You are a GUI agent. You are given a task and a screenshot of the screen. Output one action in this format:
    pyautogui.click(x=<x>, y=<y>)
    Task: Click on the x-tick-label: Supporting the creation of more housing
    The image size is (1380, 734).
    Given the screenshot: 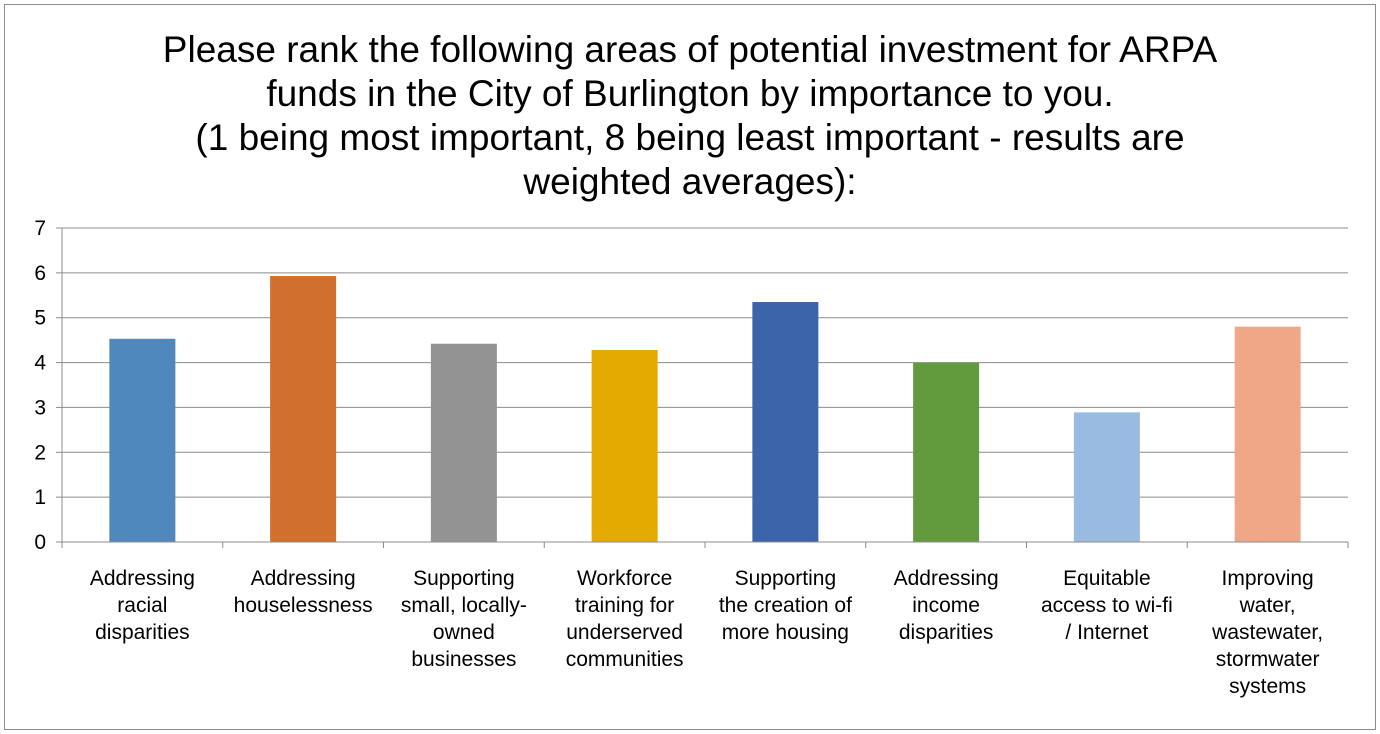 What is the action you would take?
    pyautogui.click(x=785, y=605)
    